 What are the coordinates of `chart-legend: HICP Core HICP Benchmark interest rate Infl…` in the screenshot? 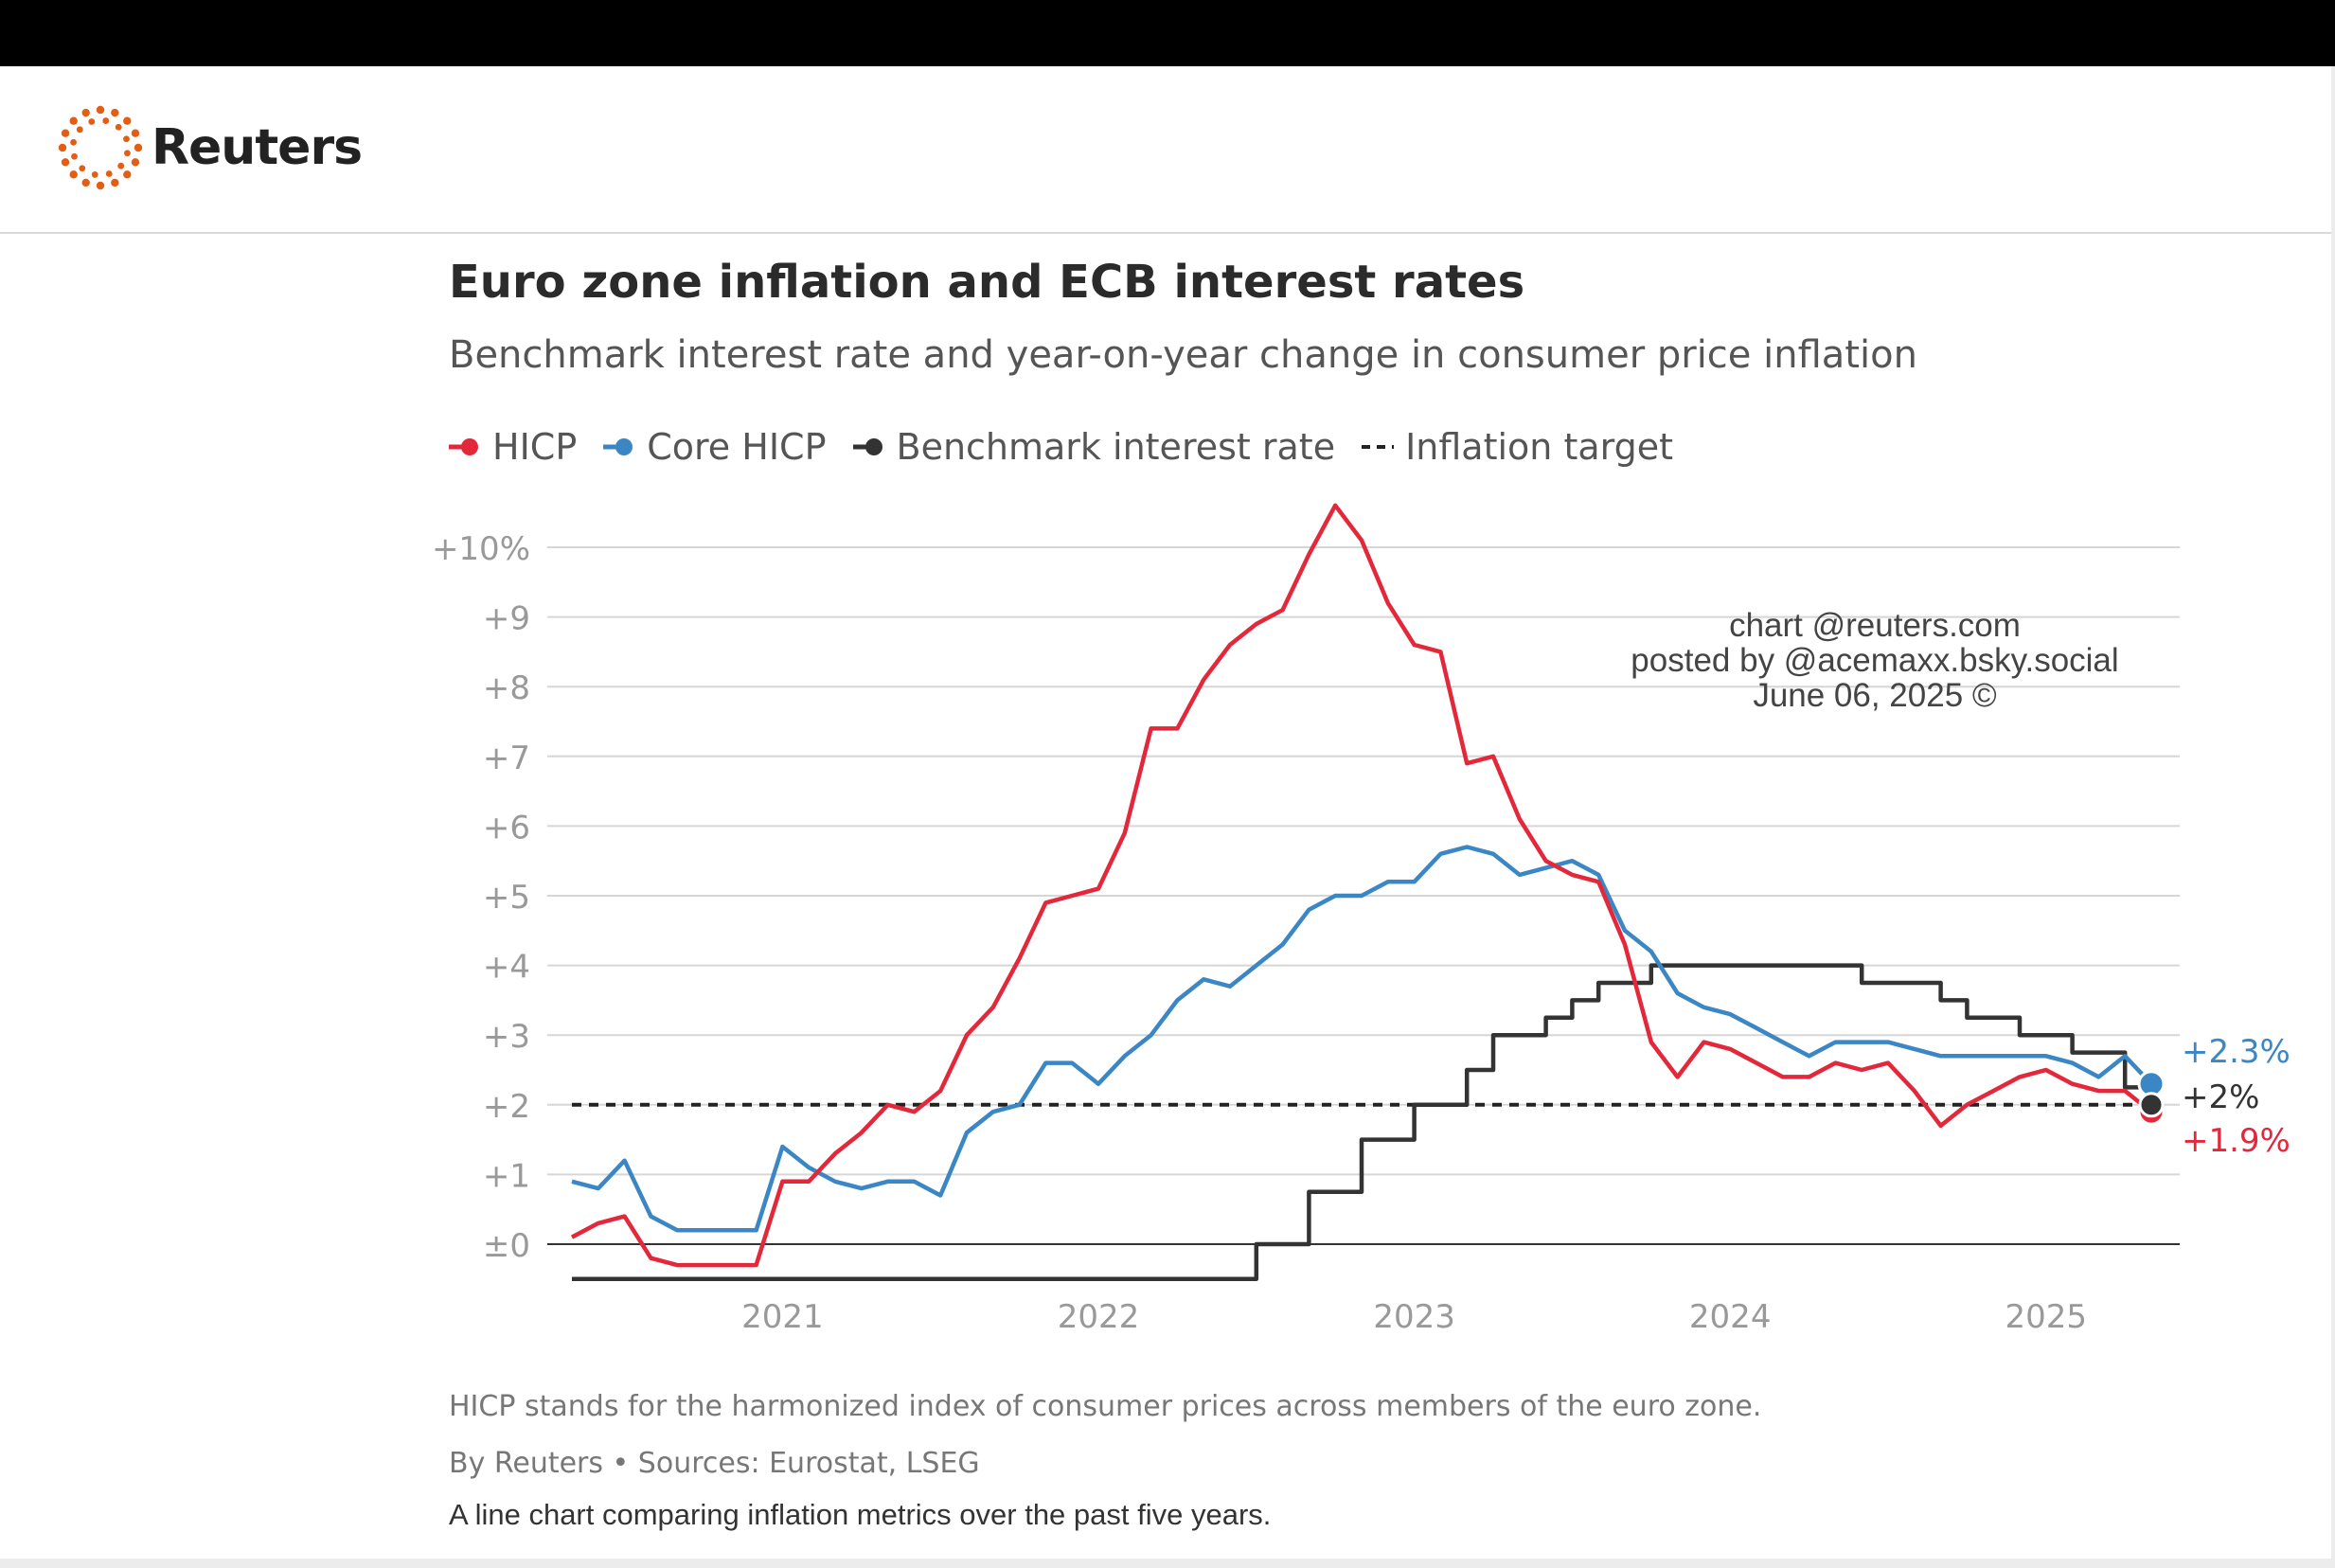 It's located at (1072, 447).